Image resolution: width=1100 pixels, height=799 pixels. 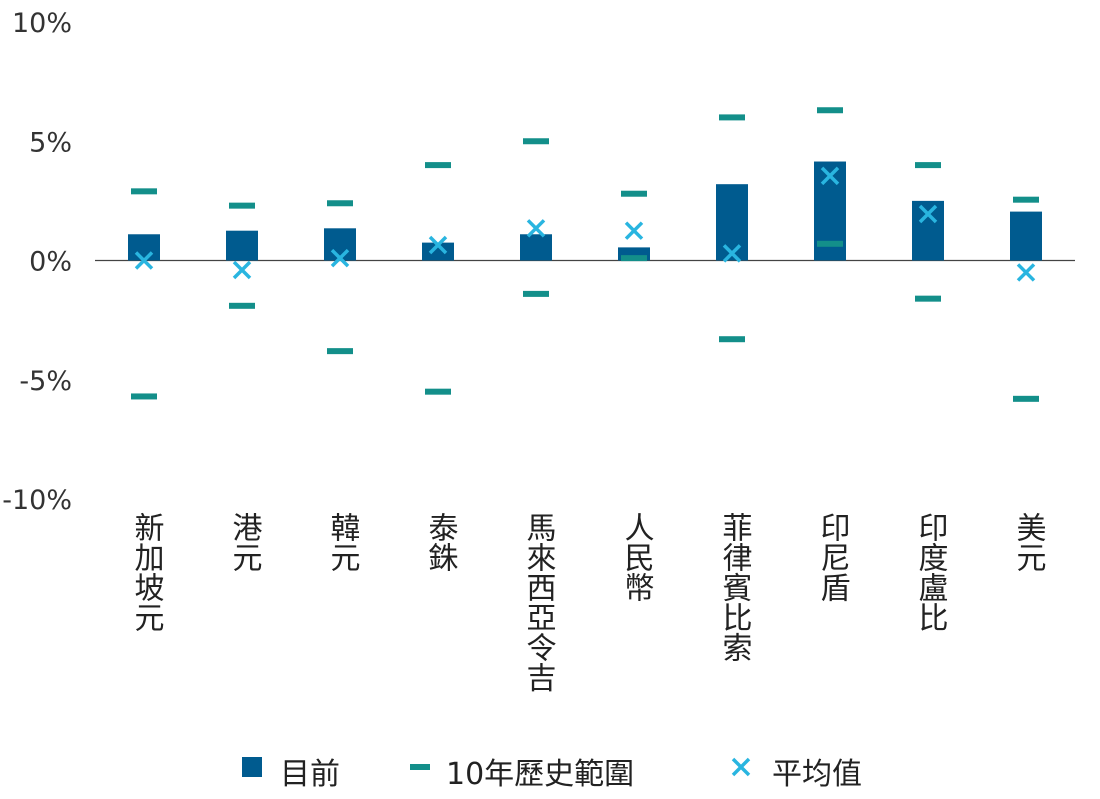 What do you see at coordinates (310, 774) in the screenshot?
I see `legend-label-current: 目前` at bounding box center [310, 774].